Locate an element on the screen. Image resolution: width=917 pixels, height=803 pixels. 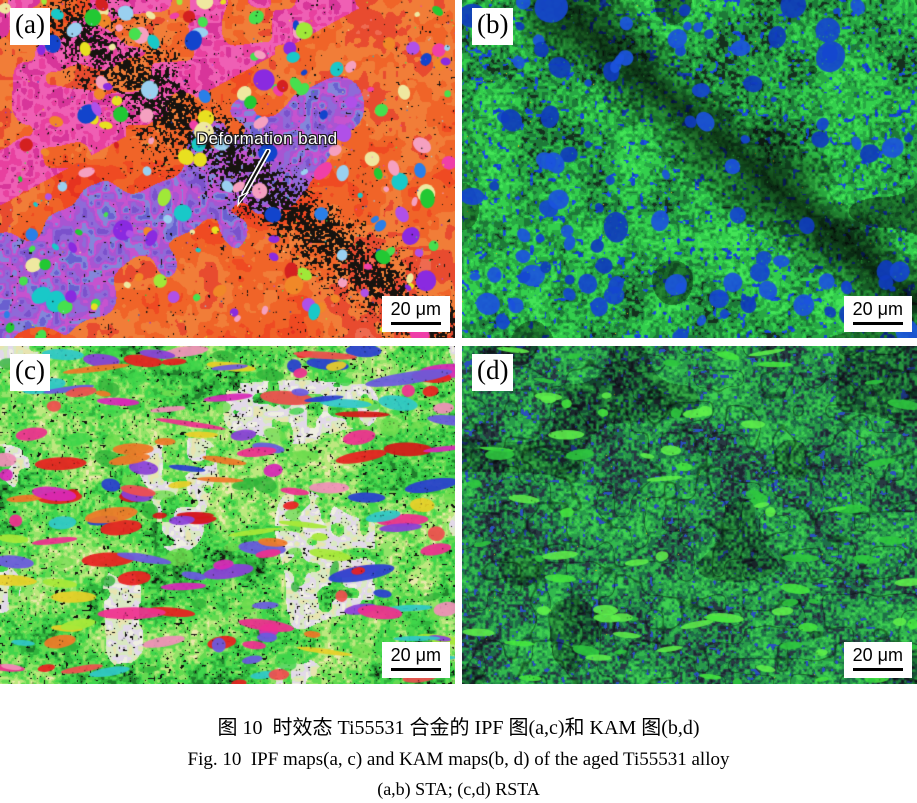
scale-bar-a: 20 μm is located at coordinates (415, 314).